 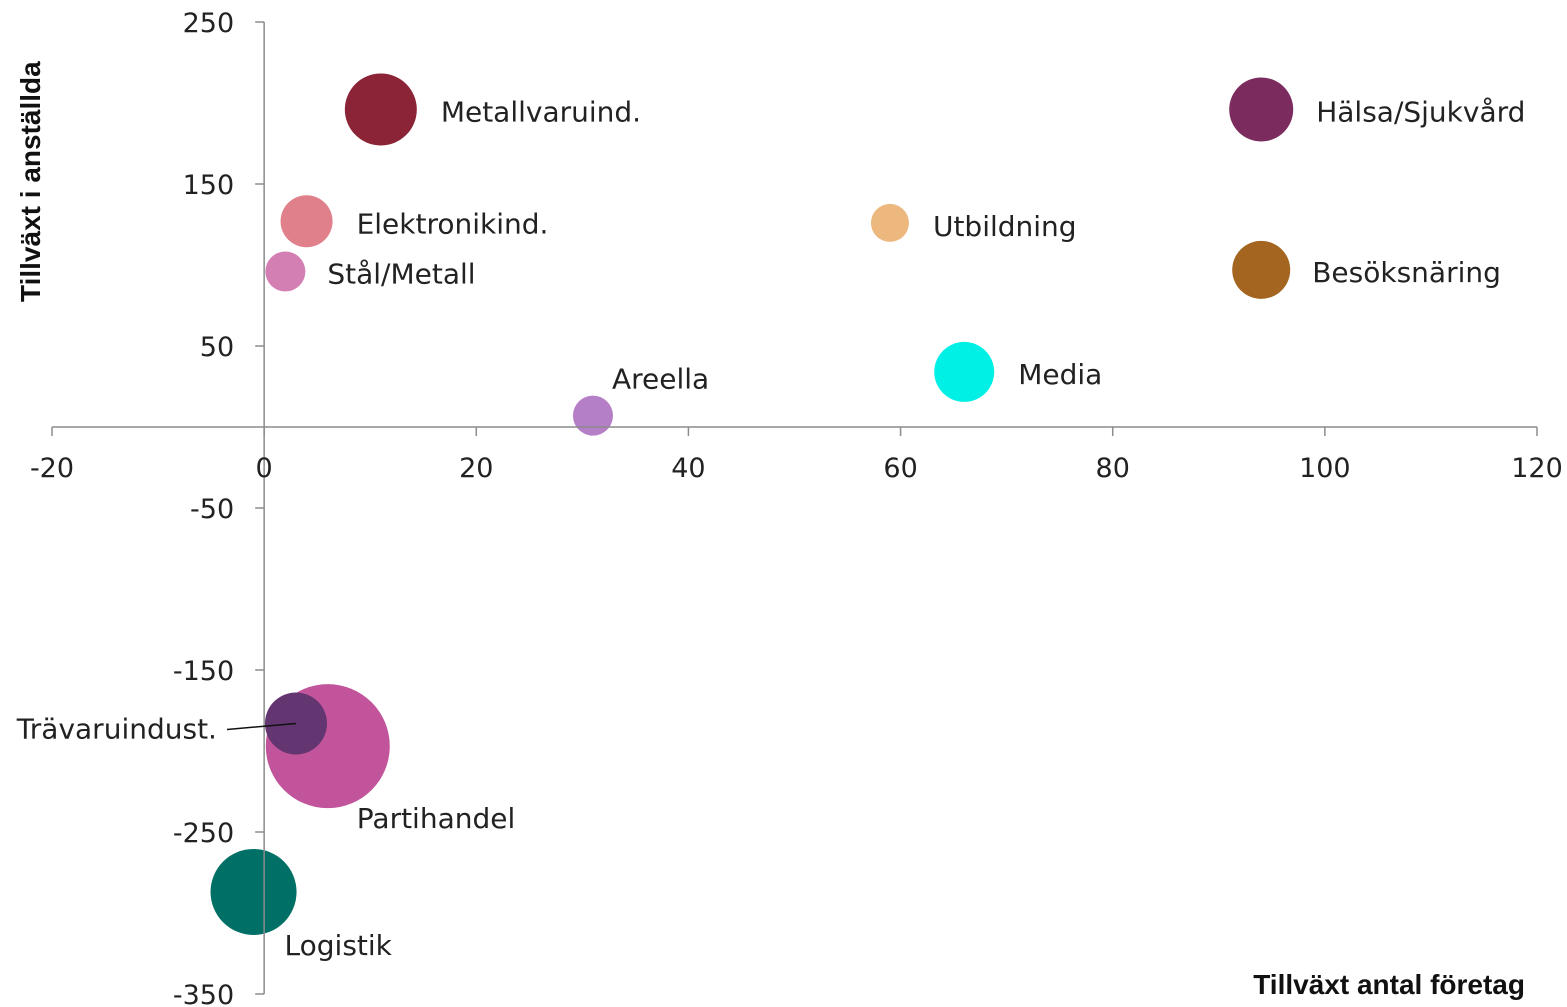 I want to click on bubble-label: Stål/Metall, so click(x=401, y=273).